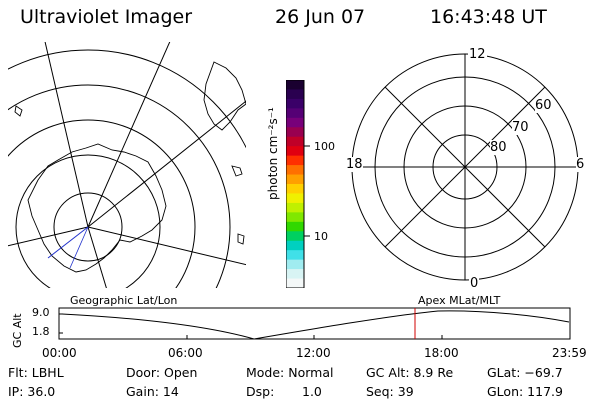  Describe the element at coordinates (543, 105) in the screenshot. I see `lat-label-60: 60` at that location.